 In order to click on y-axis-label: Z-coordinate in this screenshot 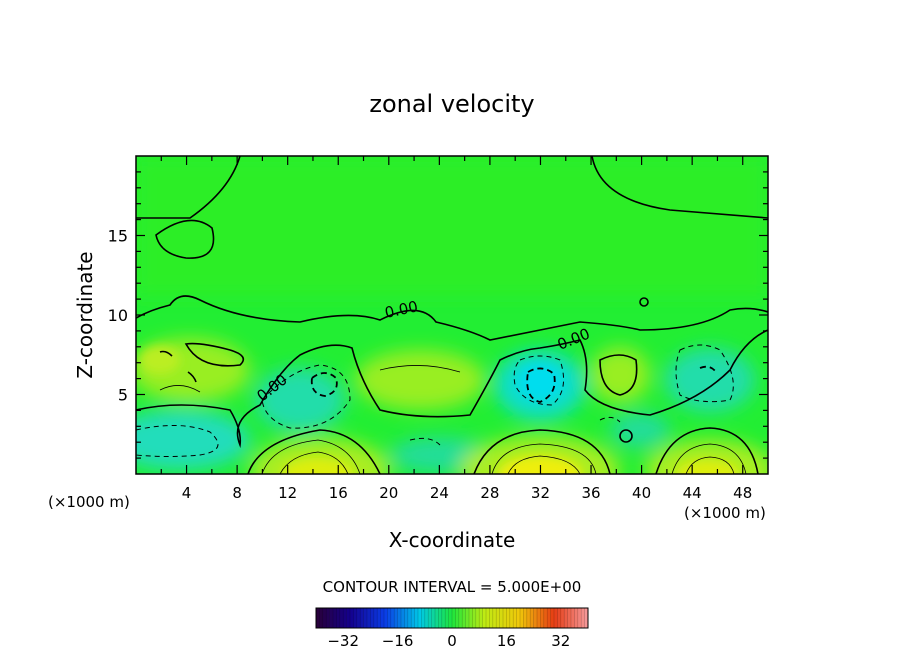, I will do `click(85, 314)`.